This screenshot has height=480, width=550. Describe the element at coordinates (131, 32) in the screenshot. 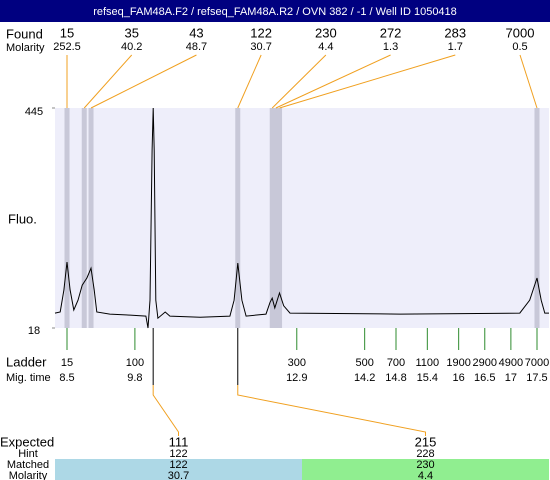

I see `found-size: 35` at that location.